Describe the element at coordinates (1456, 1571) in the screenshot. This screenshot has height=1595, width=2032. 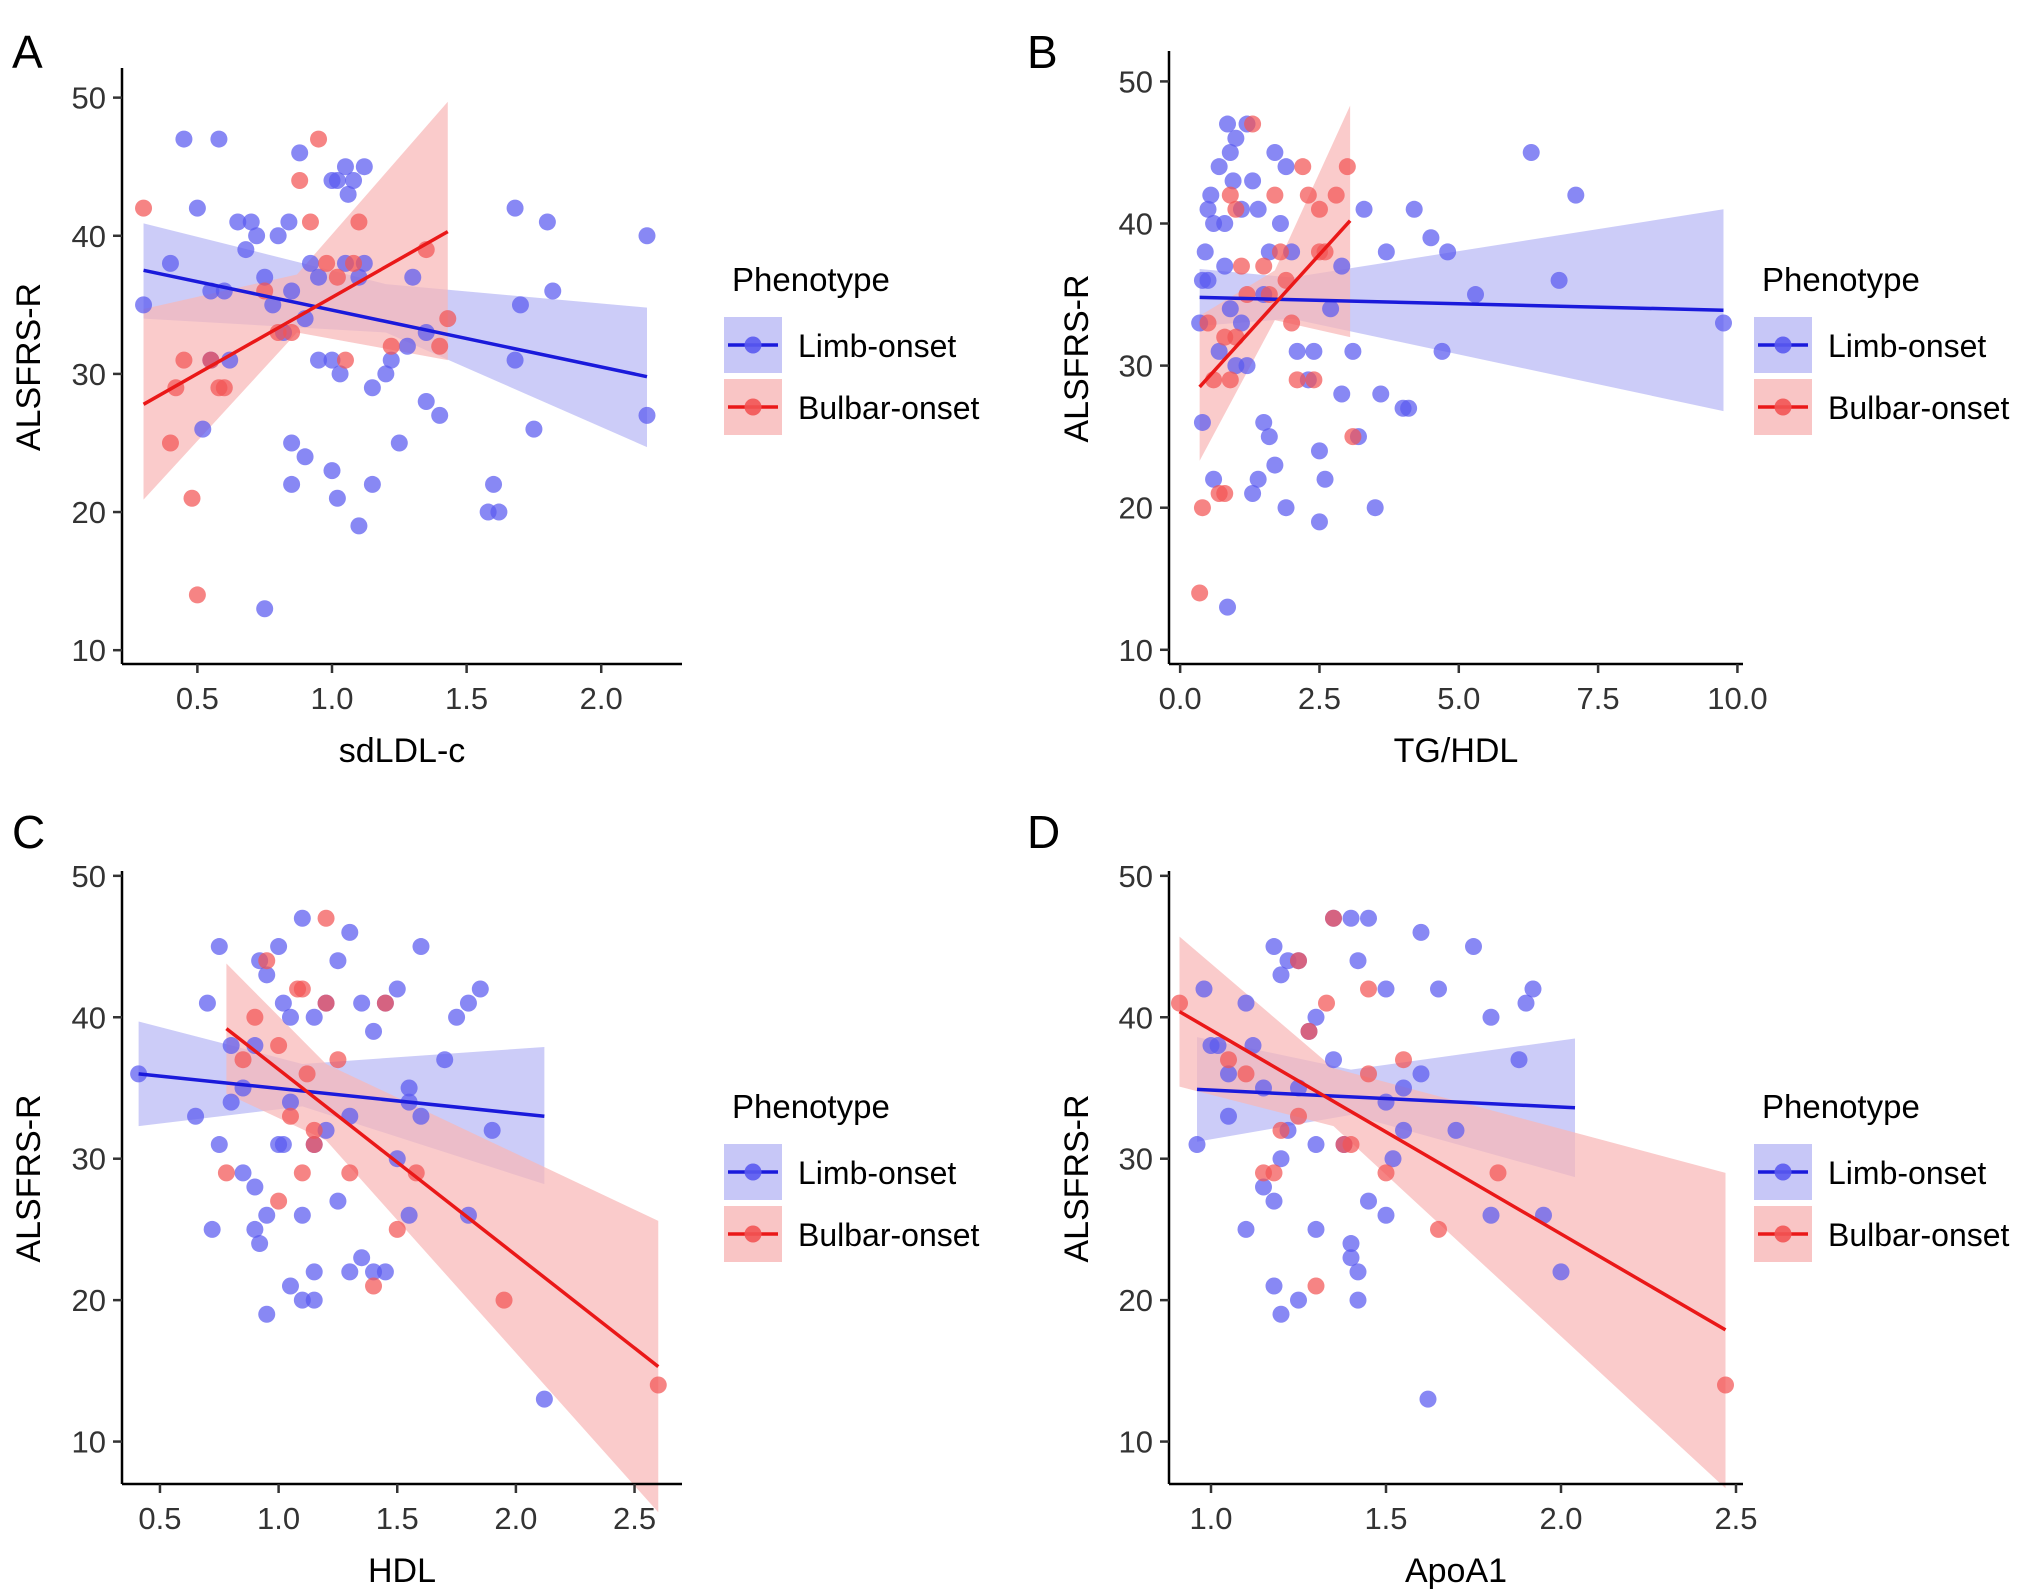
I see `x-axis-title: ApoA1` at that location.